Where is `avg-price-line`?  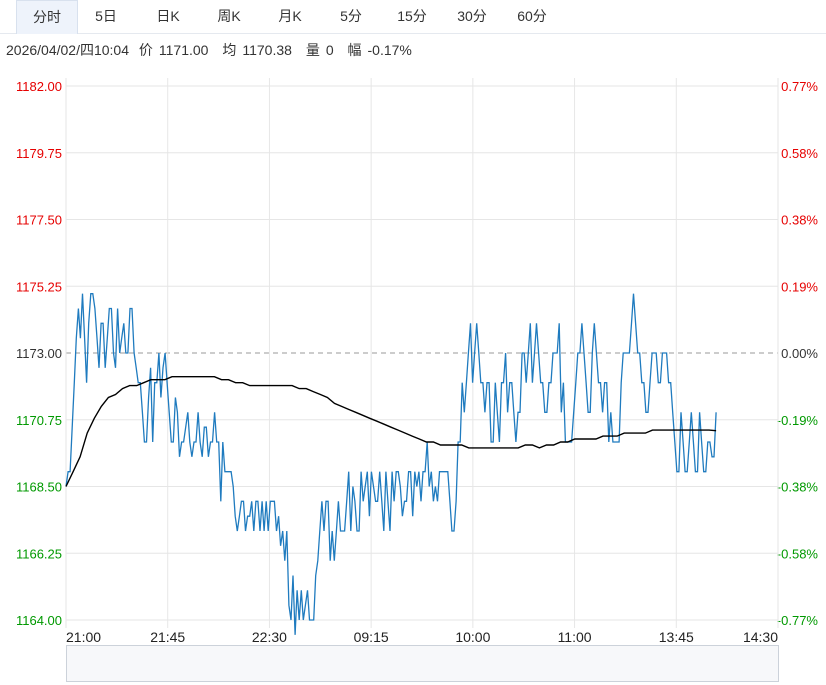 avg-price-line is located at coordinates (391, 431).